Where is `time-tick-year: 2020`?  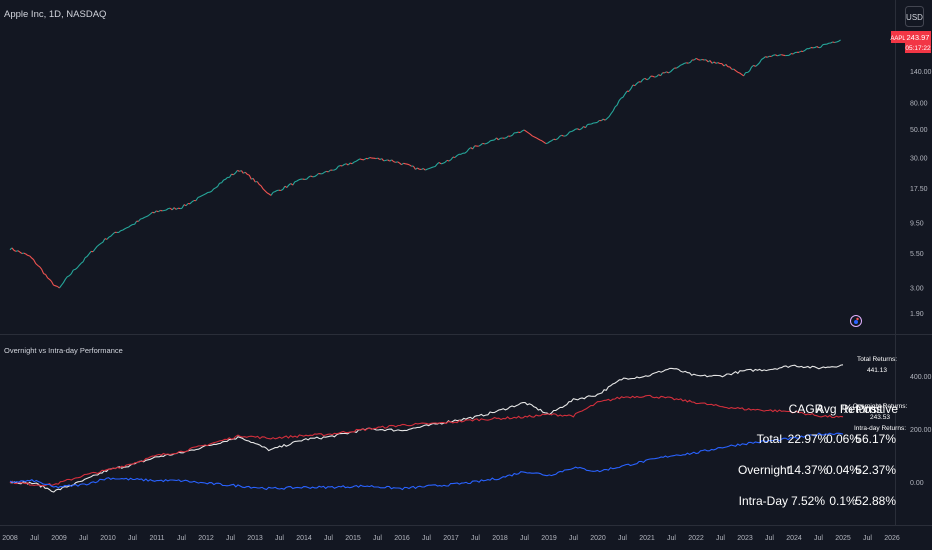 time-tick-year: 2020 is located at coordinates (598, 538).